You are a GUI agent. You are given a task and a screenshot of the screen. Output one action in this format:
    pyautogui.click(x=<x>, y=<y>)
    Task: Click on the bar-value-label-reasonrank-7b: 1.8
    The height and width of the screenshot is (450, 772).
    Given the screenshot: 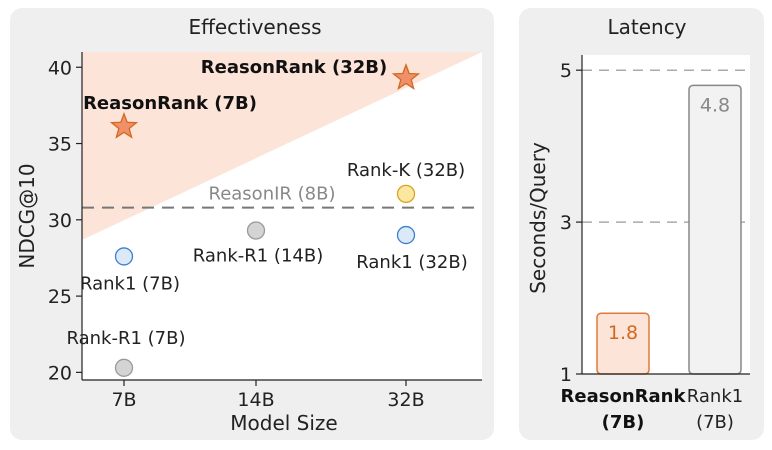 What is the action you would take?
    pyautogui.click(x=623, y=333)
    